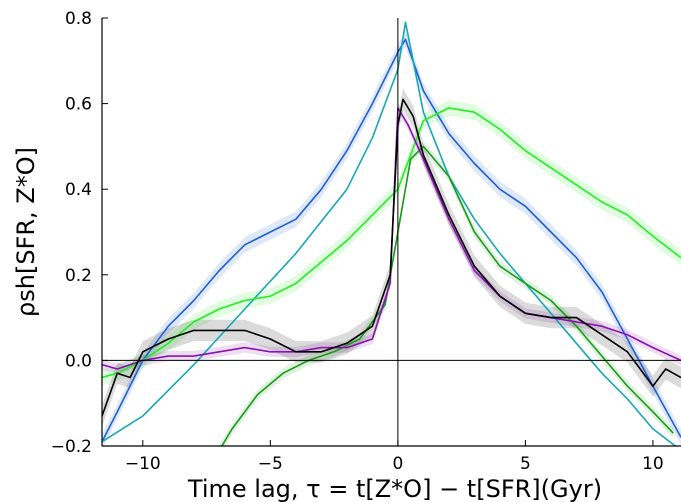 The width and height of the screenshot is (681, 502). What do you see at coordinates (78, 190) in the screenshot?
I see `y-tick-label: 0.4` at bounding box center [78, 190].